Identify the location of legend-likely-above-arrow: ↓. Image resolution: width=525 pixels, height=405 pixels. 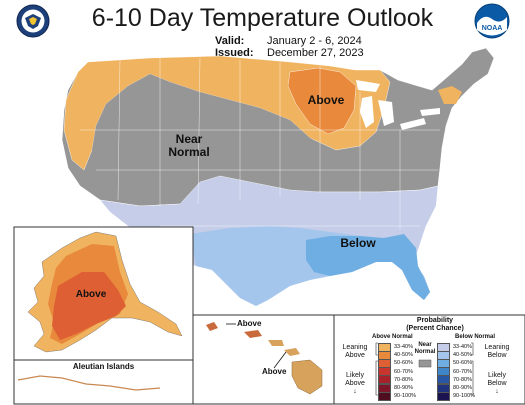
(355, 391).